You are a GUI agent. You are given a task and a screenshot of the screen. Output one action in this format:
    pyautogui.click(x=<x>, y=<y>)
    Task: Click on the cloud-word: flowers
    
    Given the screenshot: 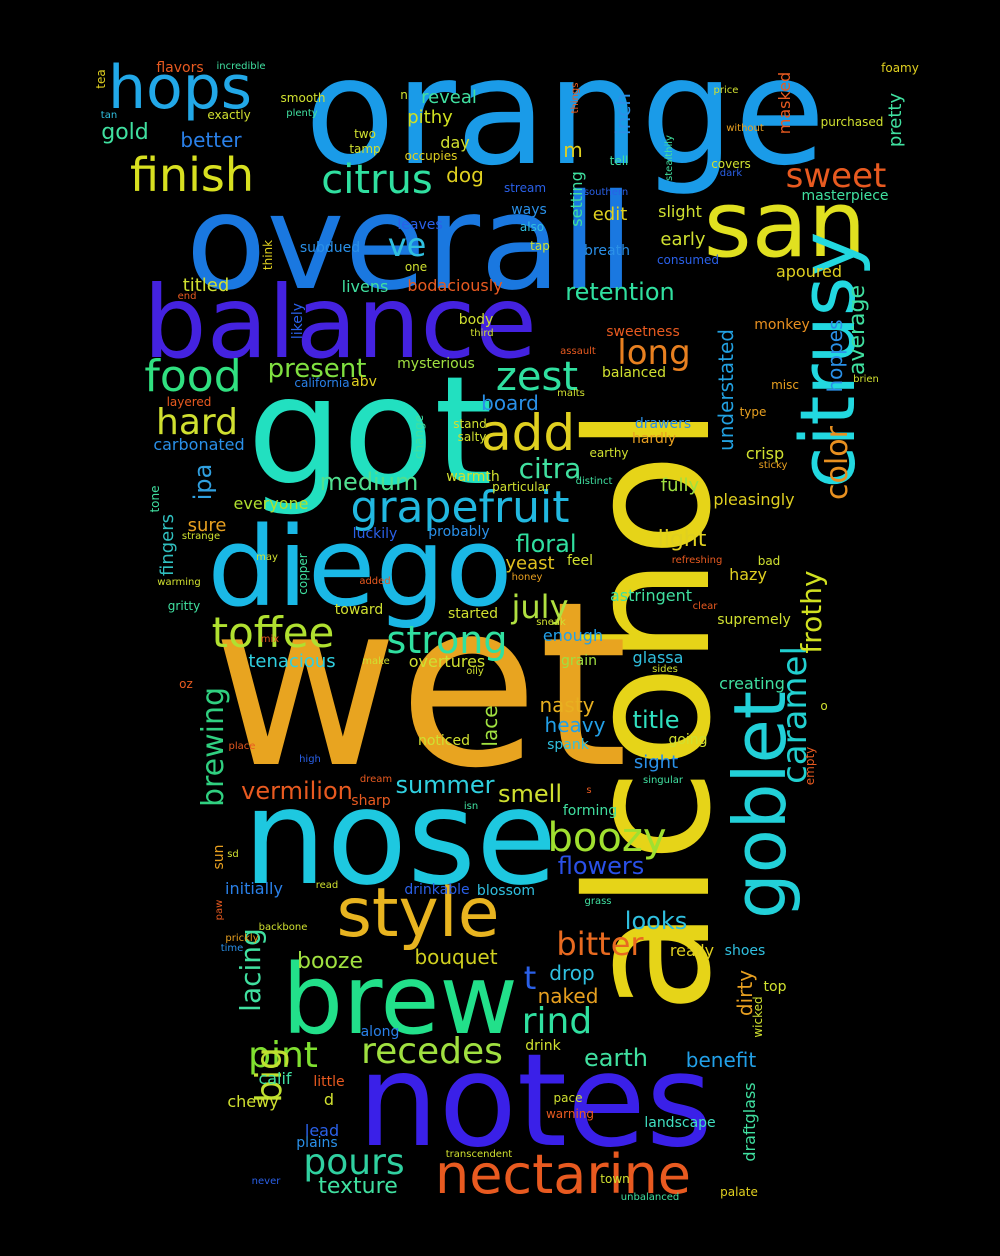 What is the action you would take?
    pyautogui.click(x=601, y=866)
    